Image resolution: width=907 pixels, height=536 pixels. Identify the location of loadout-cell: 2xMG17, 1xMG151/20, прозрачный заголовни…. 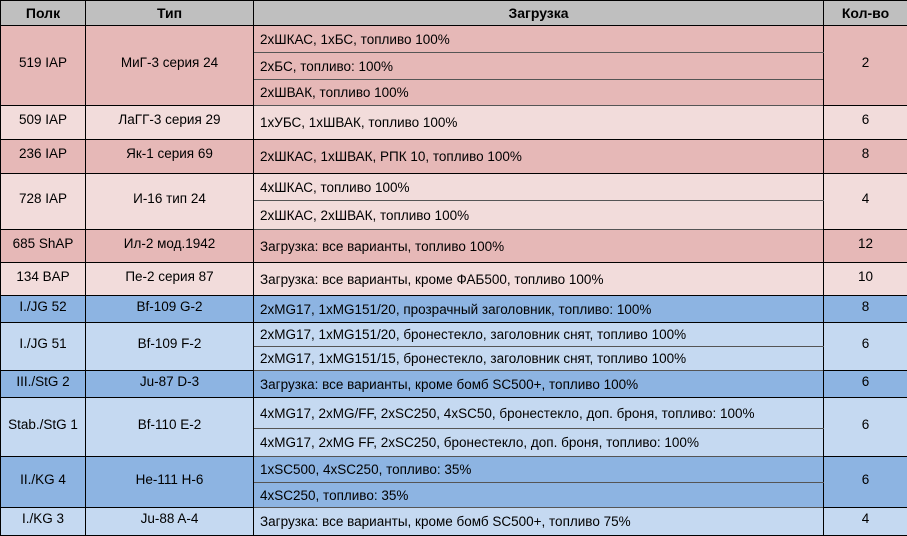
(538, 309).